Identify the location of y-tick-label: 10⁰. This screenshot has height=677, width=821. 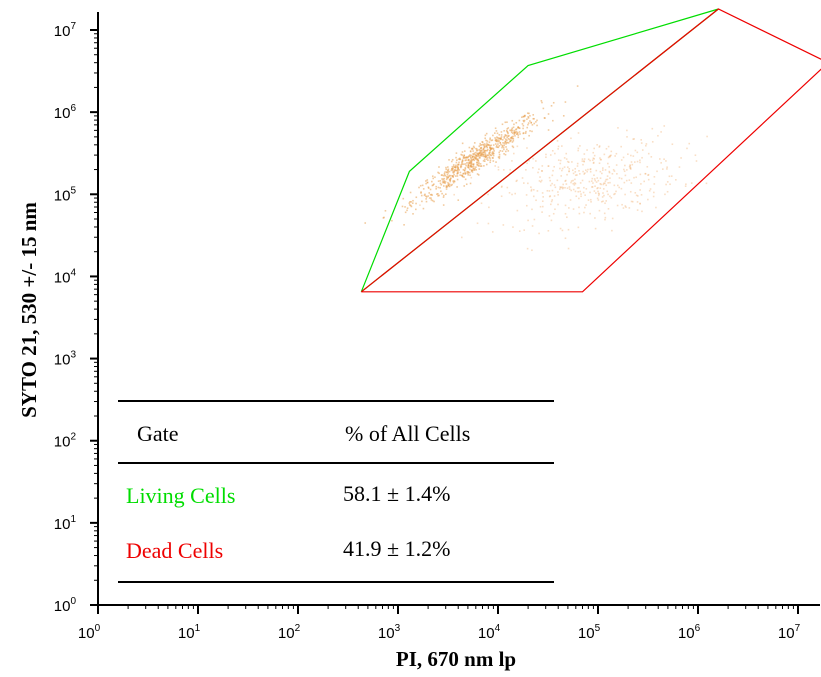
(65, 605).